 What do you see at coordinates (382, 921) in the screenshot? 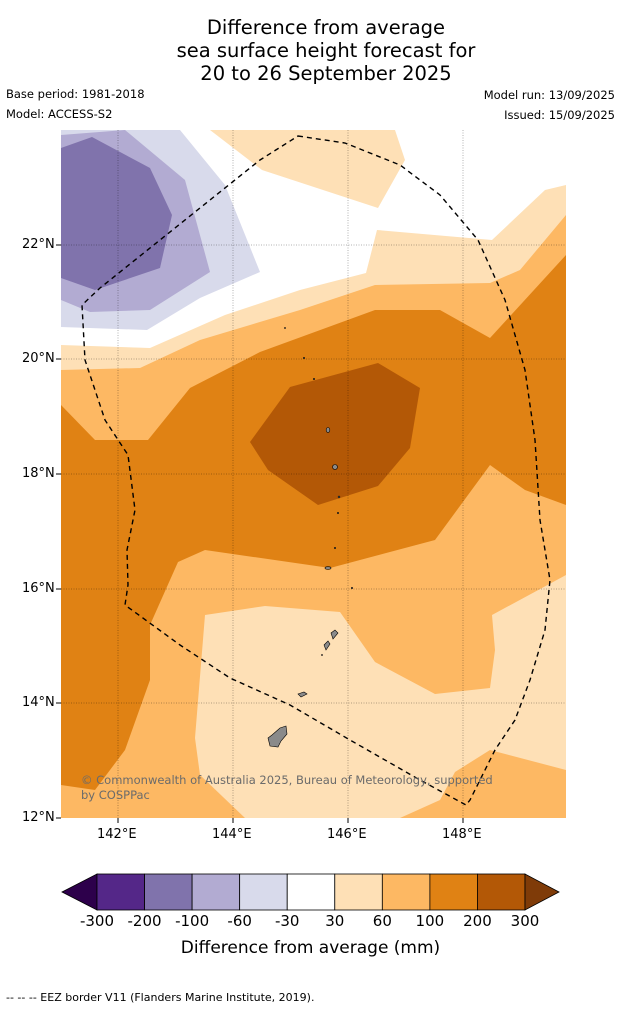
I see `colorbar-tick-label: 60` at bounding box center [382, 921].